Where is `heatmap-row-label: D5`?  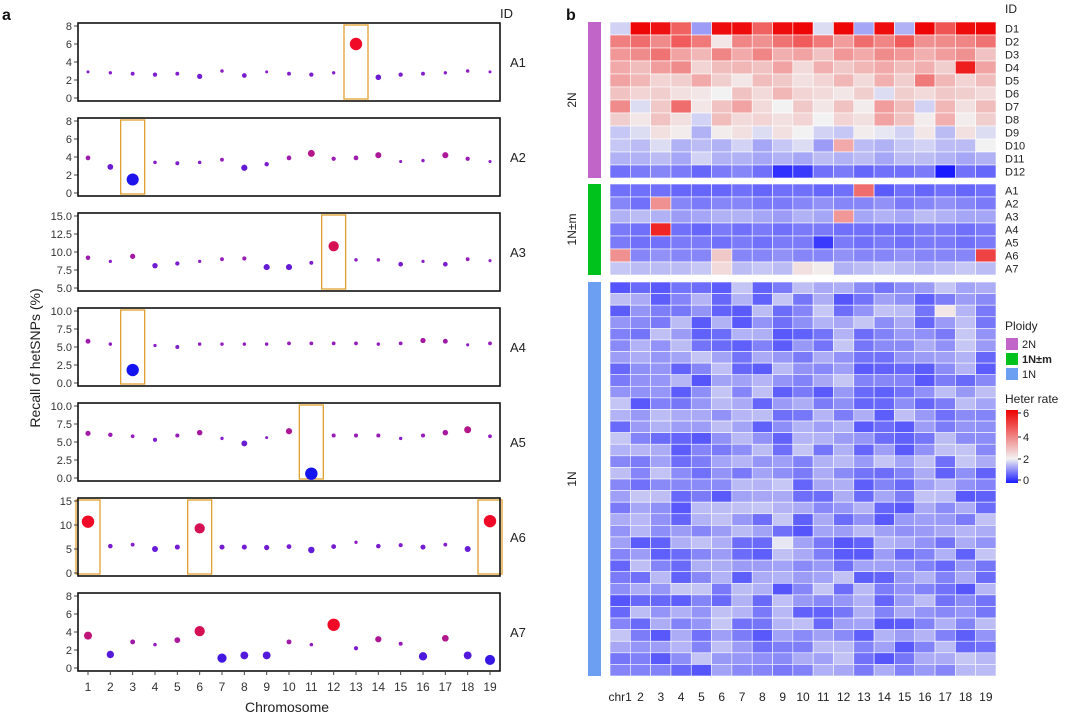
heatmap-row-label: D5 is located at coordinates (1012, 82).